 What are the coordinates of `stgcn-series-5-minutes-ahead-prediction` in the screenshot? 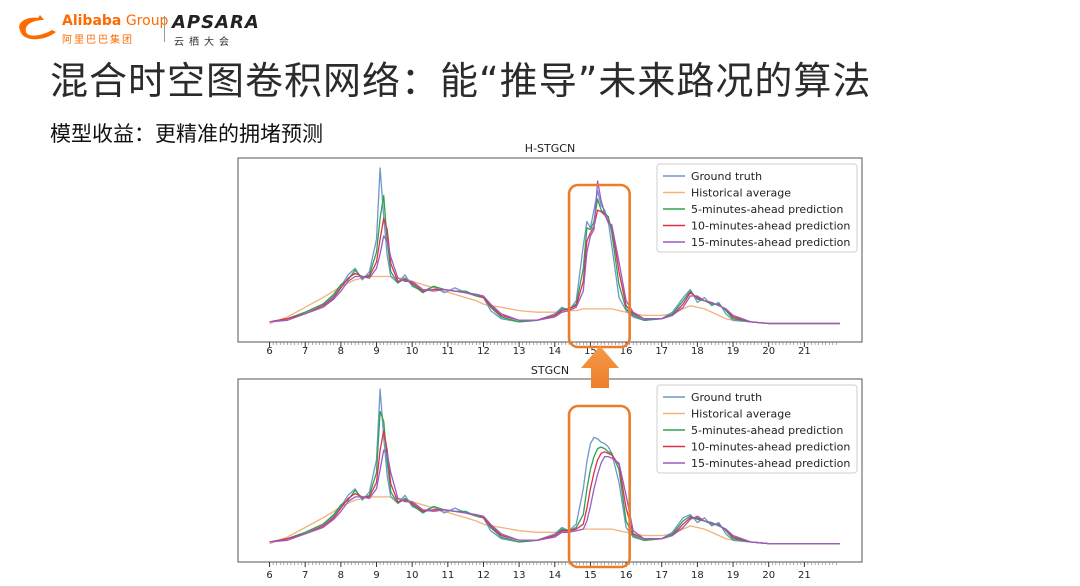 It's located at (554, 477).